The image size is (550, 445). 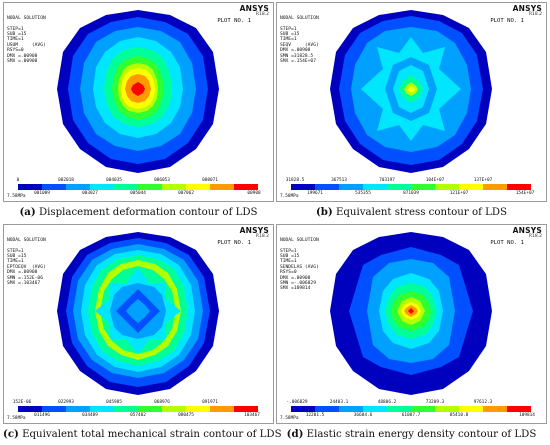 What do you see at coordinates (339, 180) in the screenshot?
I see `tick-label: 367513` at bounding box center [339, 180].